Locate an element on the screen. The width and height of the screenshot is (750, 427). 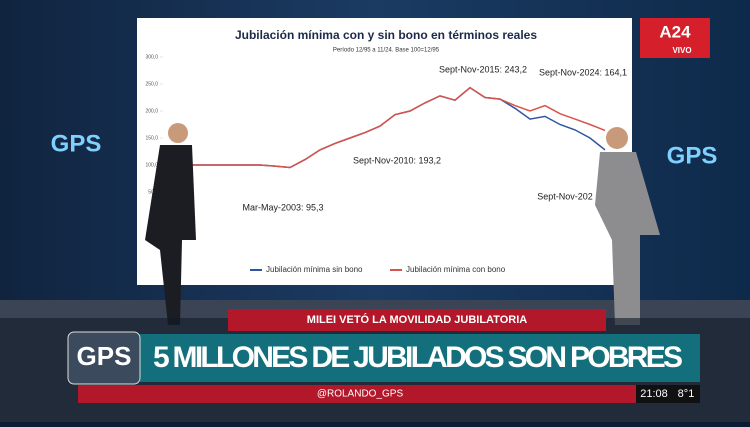
series-line is located at coordinates (395, 127).